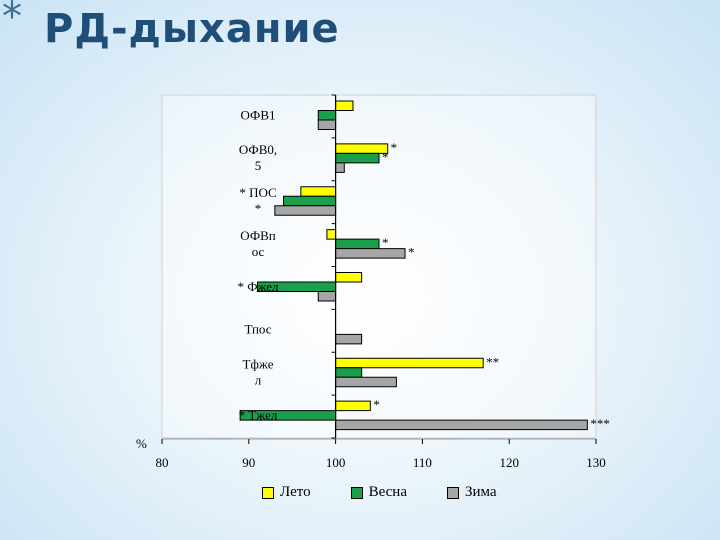  Describe the element at coordinates (370, 253) in the screenshot. I see `bar-Зима-3` at that location.